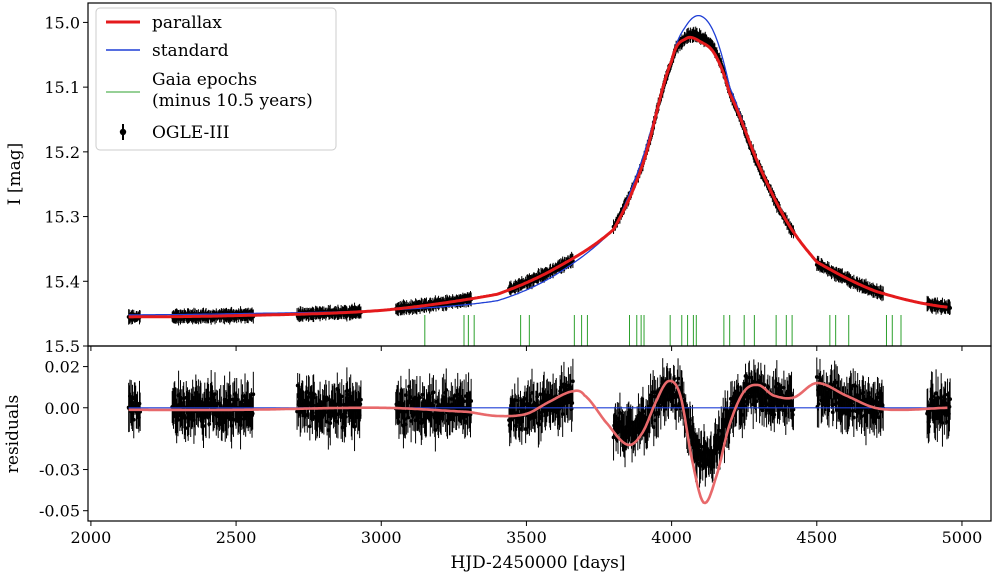 Image resolution: width=992 pixels, height=575 pixels. What do you see at coordinates (62, 22) in the screenshot?
I see `lightcurve-y-tick-label: 15.0` at bounding box center [62, 22].